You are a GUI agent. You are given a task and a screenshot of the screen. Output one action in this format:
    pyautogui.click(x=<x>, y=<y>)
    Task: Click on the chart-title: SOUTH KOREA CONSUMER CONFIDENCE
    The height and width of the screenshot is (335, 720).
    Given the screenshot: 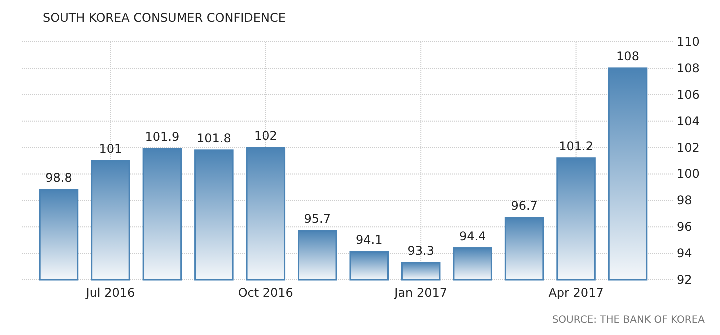 What is the action you would take?
    pyautogui.click(x=164, y=18)
    